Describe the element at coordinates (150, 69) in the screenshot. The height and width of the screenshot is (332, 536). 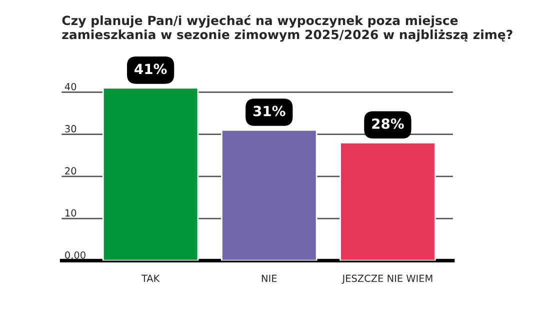
I see `data-label: 41%` at that location.